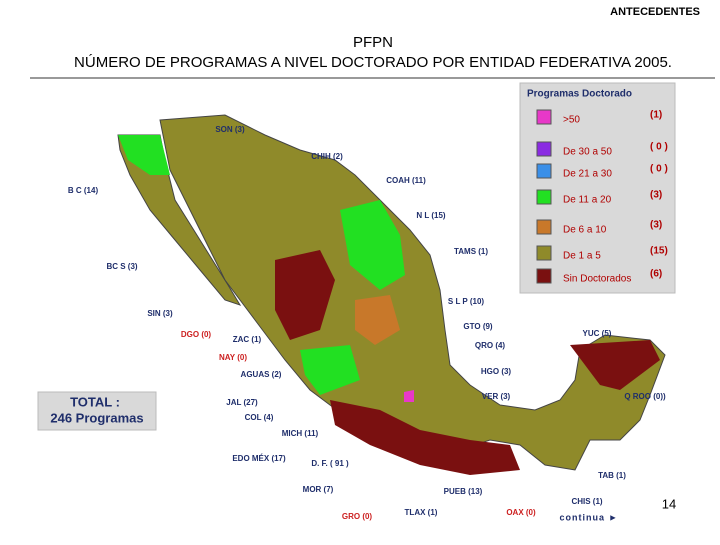 This screenshot has width=720, height=545. Describe the element at coordinates (95, 401) in the screenshot. I see `total-label: TOTAL :` at that location.